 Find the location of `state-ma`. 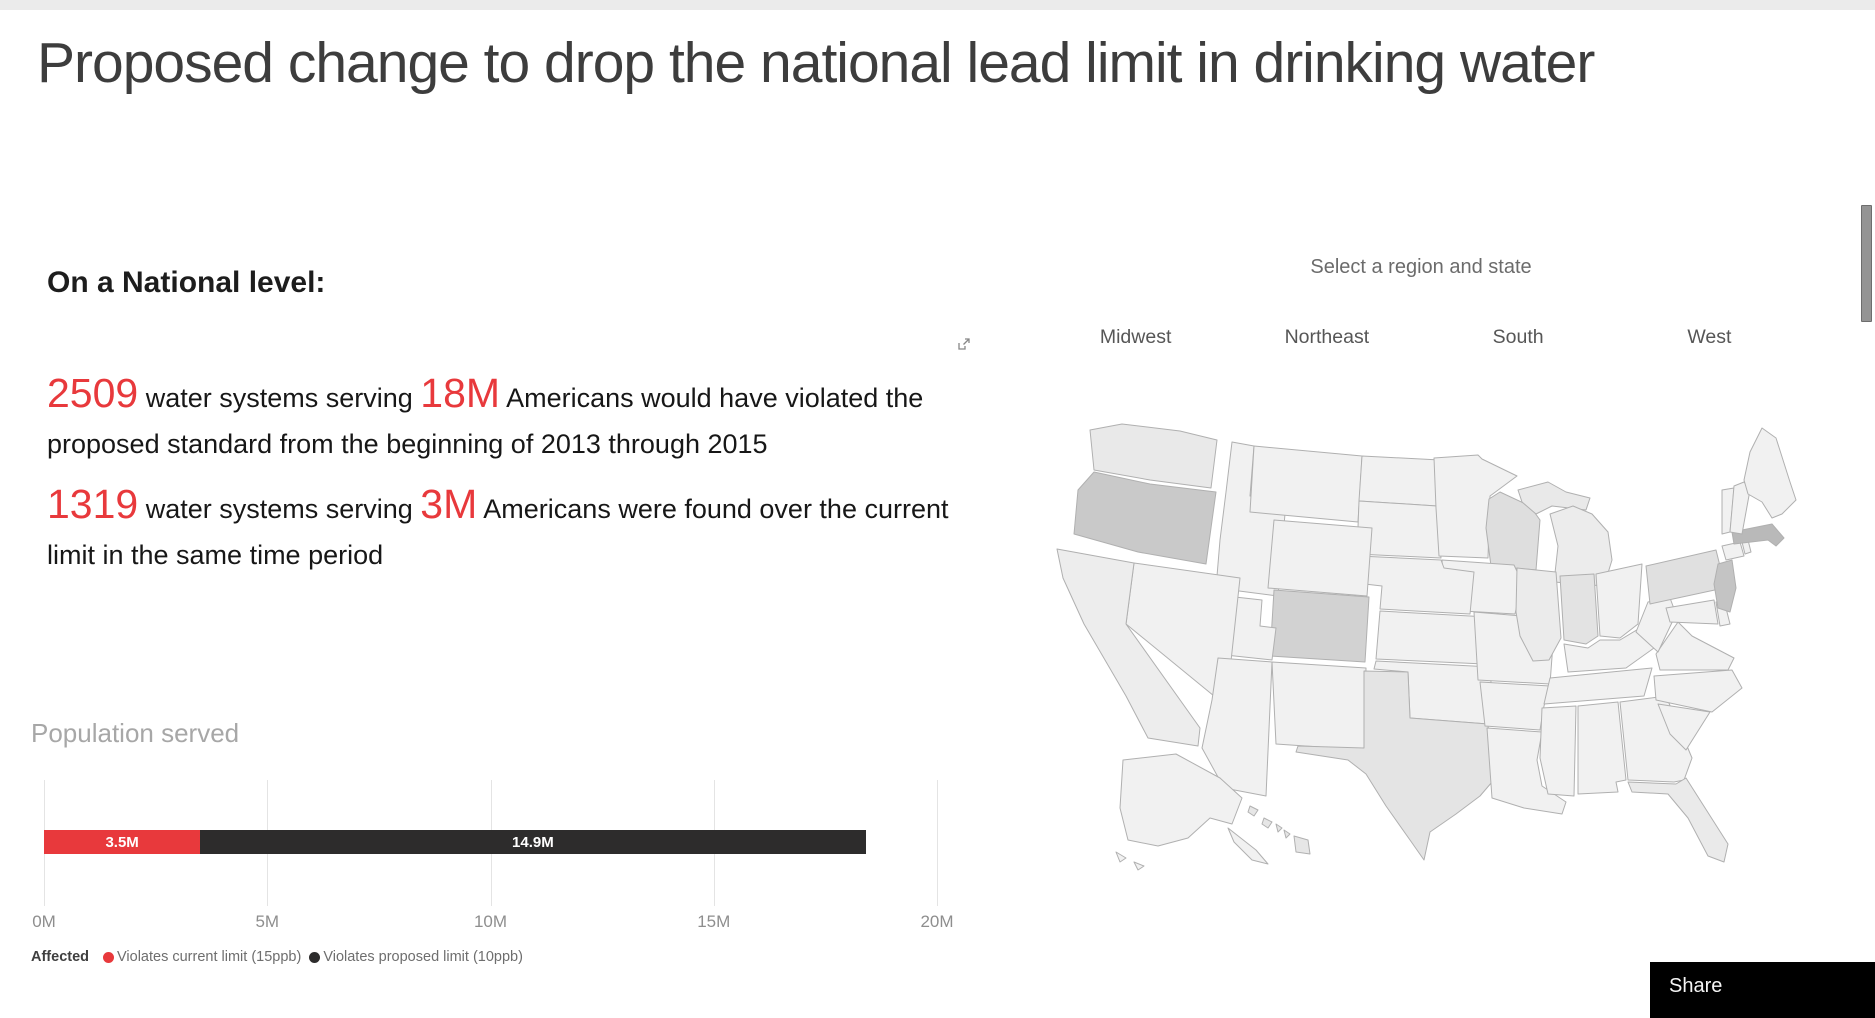

state-ma is located at coordinates (1758, 535).